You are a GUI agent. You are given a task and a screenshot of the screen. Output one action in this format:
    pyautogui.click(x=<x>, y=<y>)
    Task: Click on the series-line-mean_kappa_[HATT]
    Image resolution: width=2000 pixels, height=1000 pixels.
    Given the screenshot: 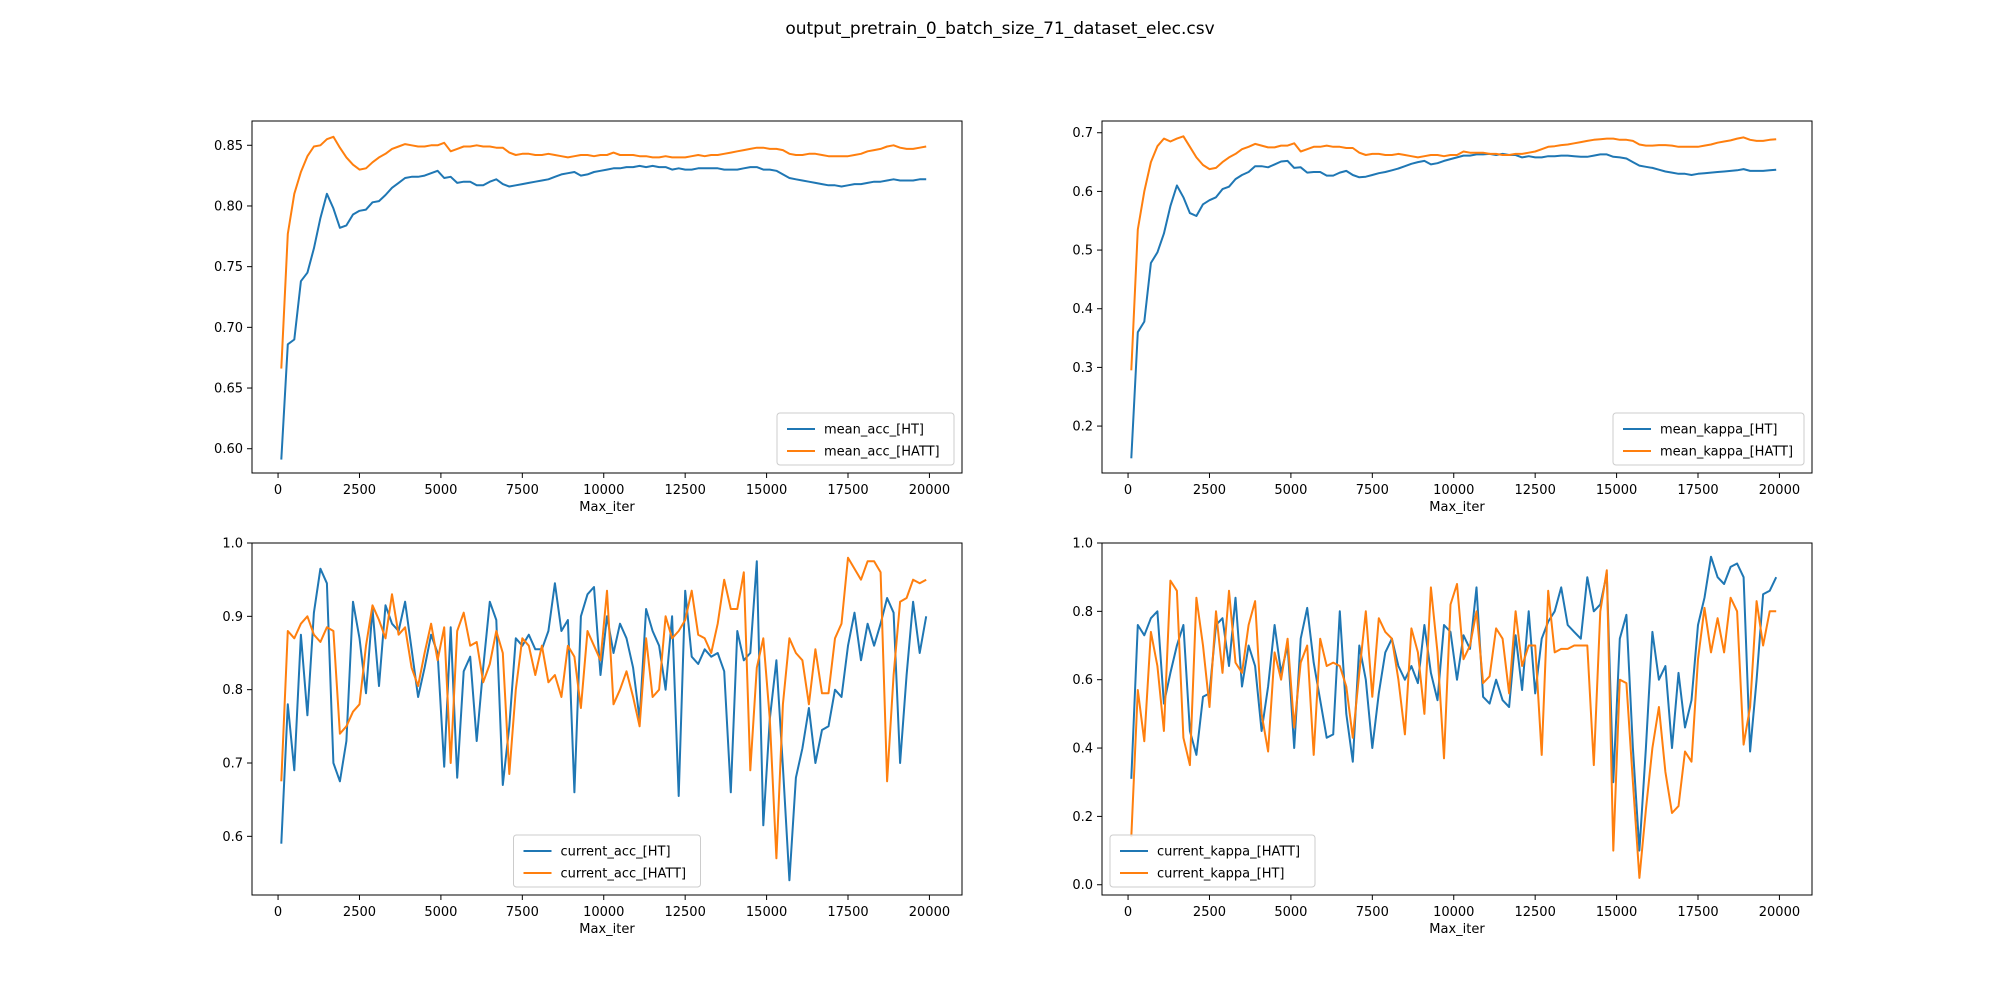 What is the action you would take?
    pyautogui.click(x=1453, y=253)
    